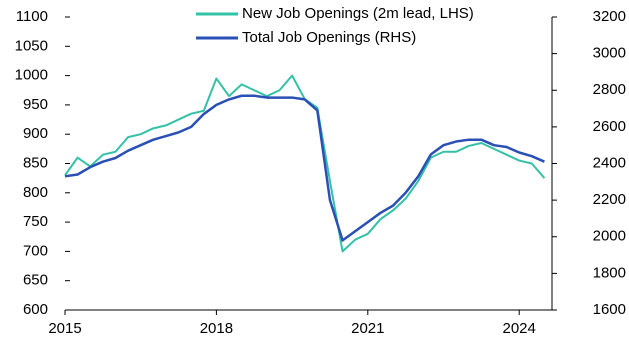 The image size is (629, 355). Describe the element at coordinates (35, 162) in the screenshot. I see `y-tick-label: 850` at that location.